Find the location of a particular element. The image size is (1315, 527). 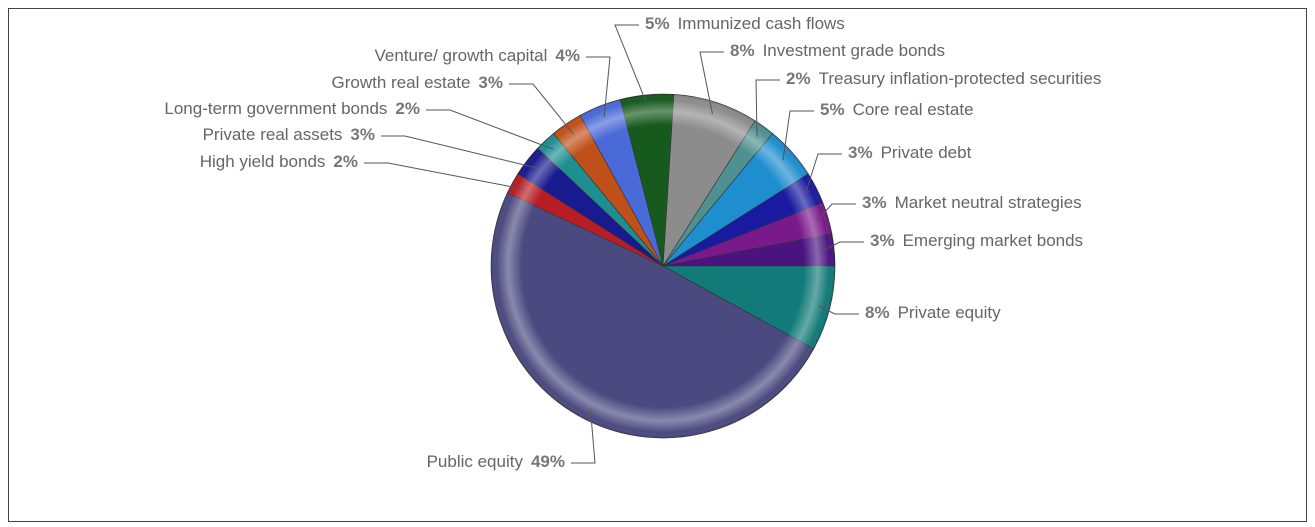

slice-name: Market neutral strategies is located at coordinates (988, 202).